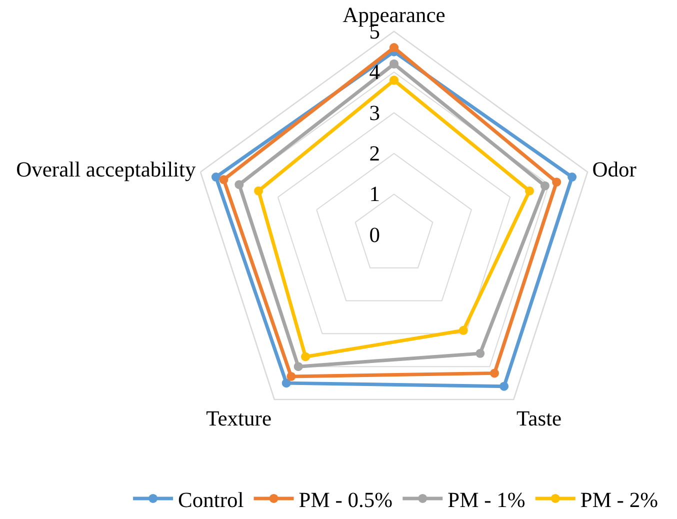  What do you see at coordinates (614, 169) in the screenshot?
I see `spoke-label: Odor` at bounding box center [614, 169].